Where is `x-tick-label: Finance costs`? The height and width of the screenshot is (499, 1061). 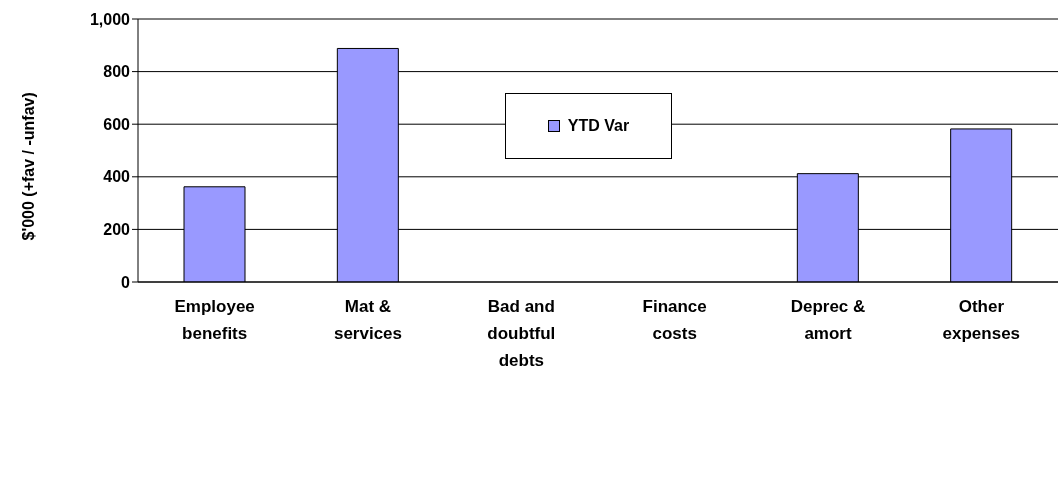
x-tick-label: Finance costs is located at coordinates (674, 320).